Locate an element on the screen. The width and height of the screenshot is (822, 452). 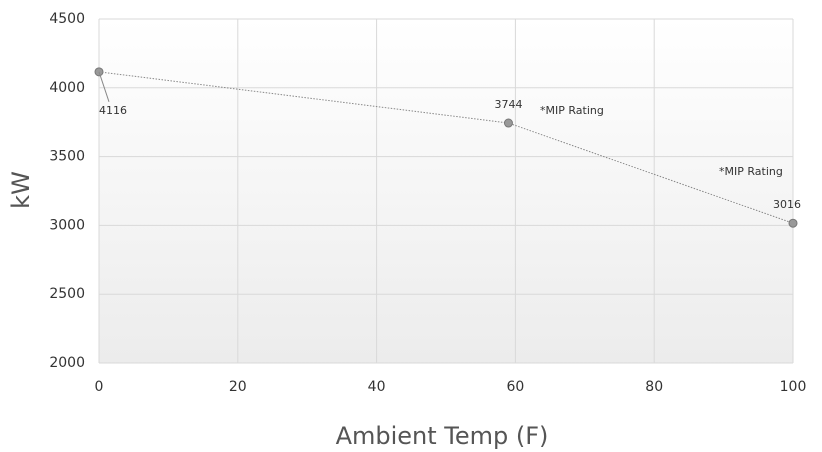
leader-line is located at coordinates (104, 86).